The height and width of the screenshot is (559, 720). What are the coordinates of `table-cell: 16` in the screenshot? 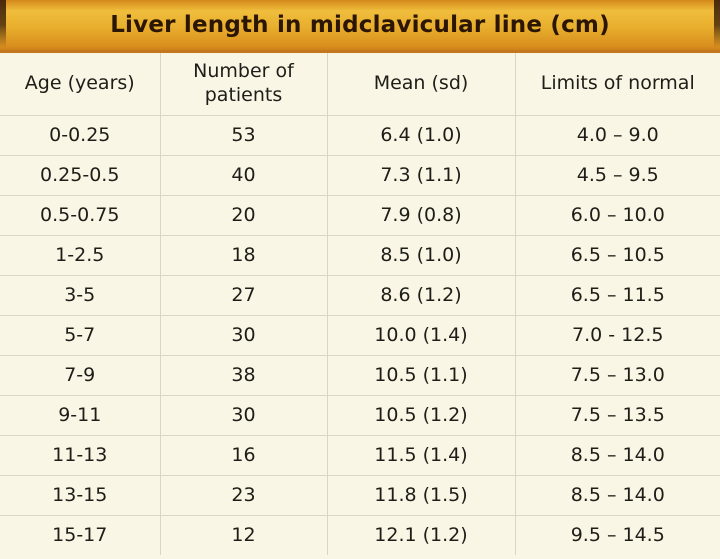 It's located at (243, 454).